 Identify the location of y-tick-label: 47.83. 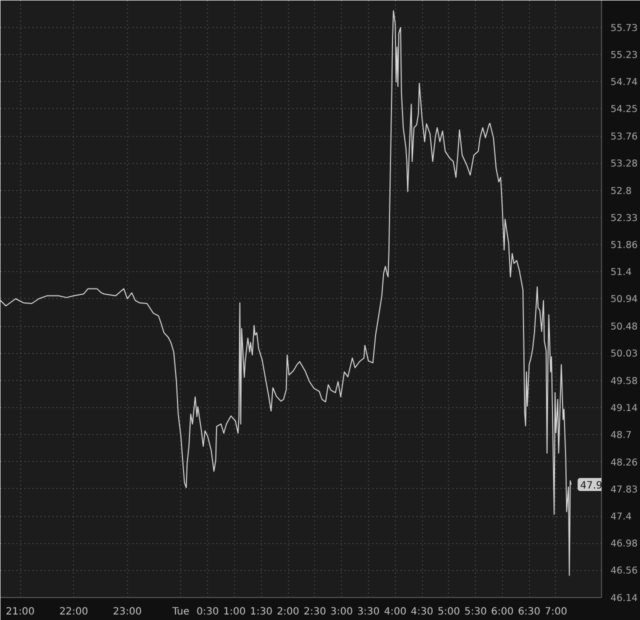
(624, 490).